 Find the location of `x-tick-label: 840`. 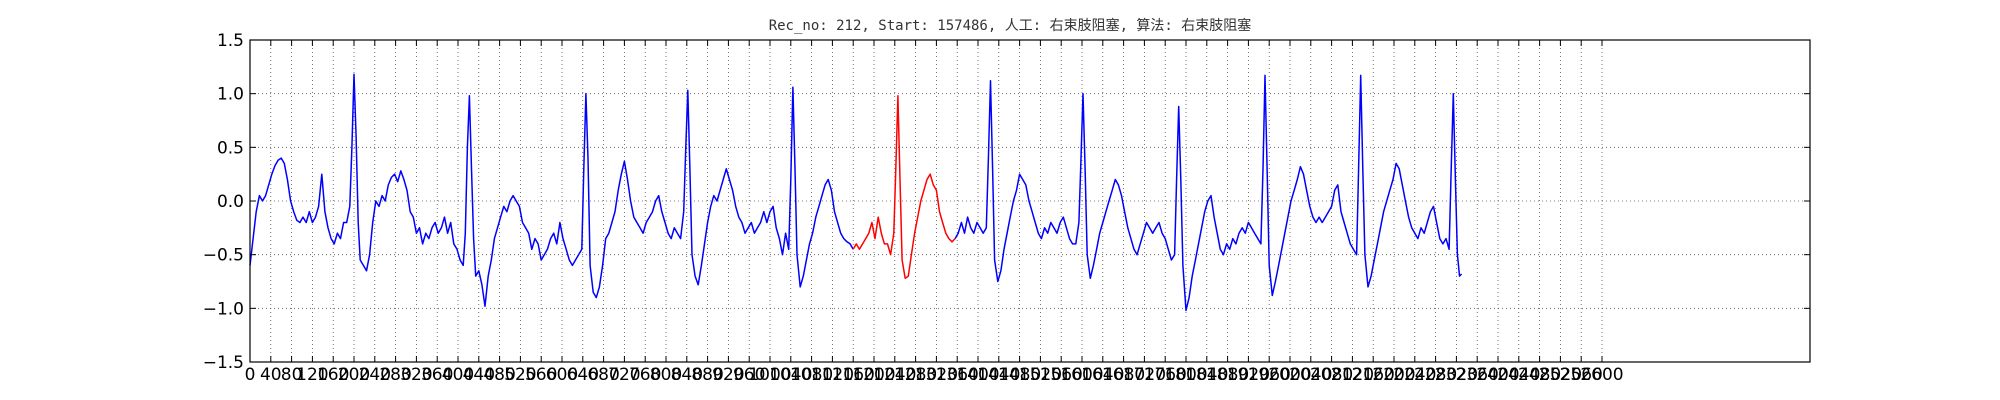

x-tick-label: 840 is located at coordinates (687, 375).